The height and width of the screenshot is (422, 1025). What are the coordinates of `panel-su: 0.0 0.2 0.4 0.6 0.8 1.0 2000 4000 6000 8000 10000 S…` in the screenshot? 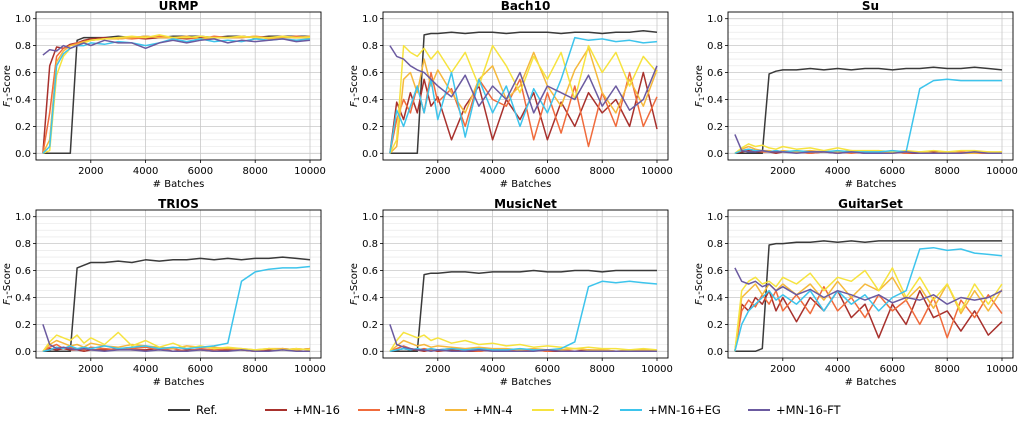 It's located at (856, 95).